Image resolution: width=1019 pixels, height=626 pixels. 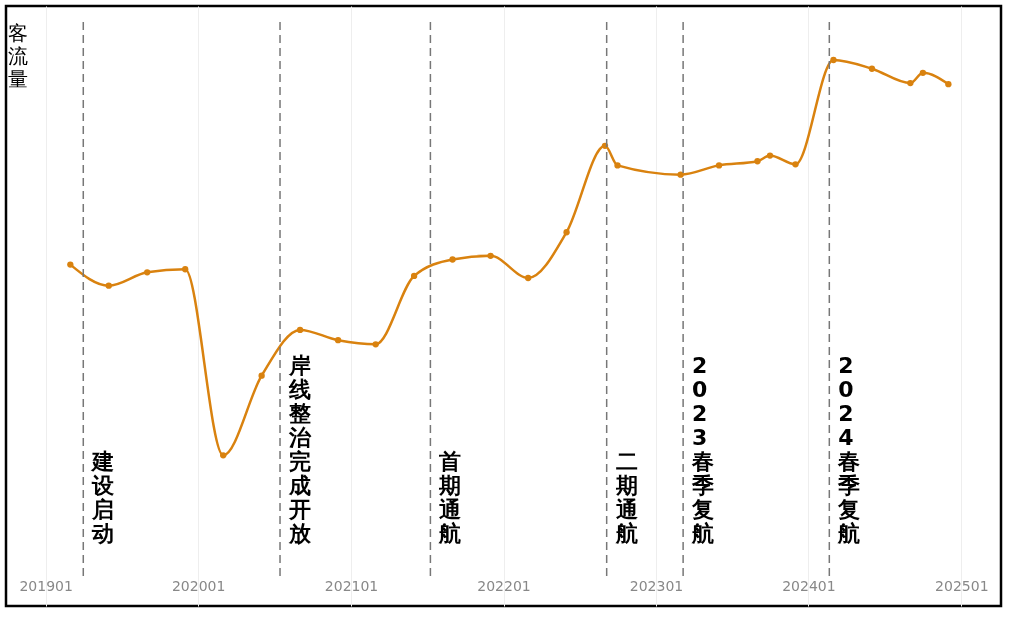 What do you see at coordinates (626, 497) in the screenshot?
I see `ref-line-label: 二期通航` at bounding box center [626, 497].